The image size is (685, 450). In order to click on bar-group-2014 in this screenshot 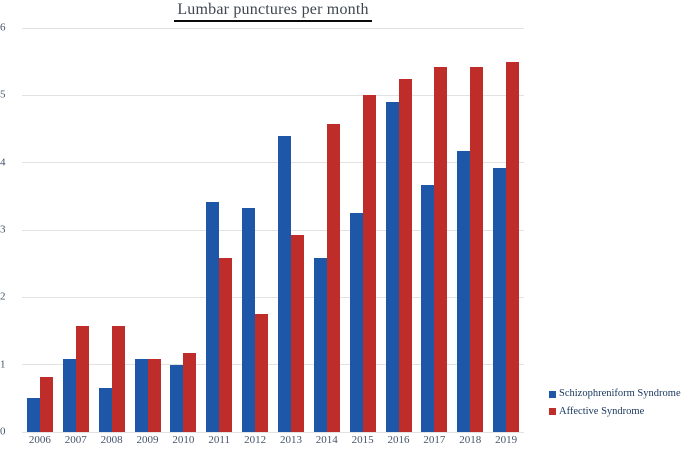, I will do `click(327, 230)`.